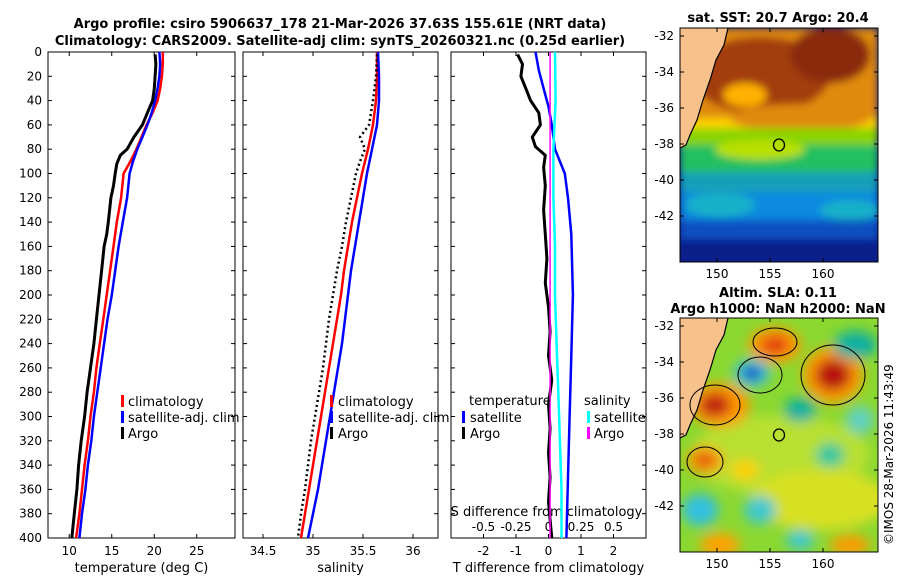 Image resolution: width=900 pixels, height=580 pixels. I want to click on secondary-axis-label: S difference from climatology, so click(547, 512).